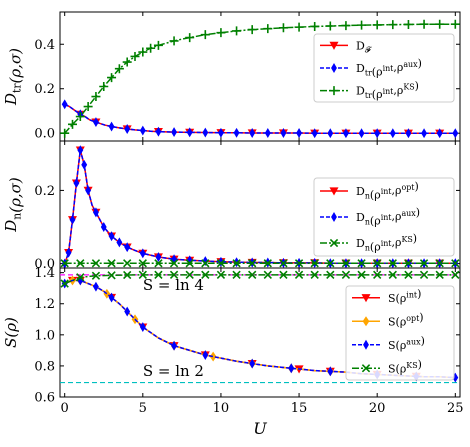  I want to click on legend-label: Dtr(ρint,ρaux), so click(389, 67).